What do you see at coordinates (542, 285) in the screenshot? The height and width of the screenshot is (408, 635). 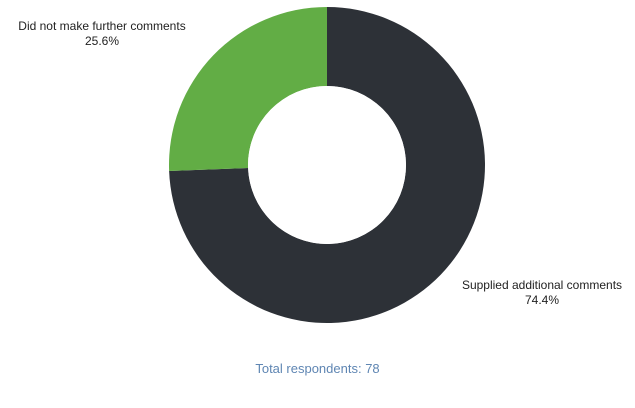 I see `slice-name-supplied-comments: Supplied additional comments` at bounding box center [542, 285].